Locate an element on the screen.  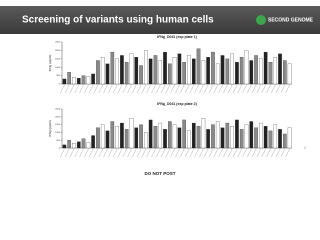
logo-icon is located at coordinates (261, 20).